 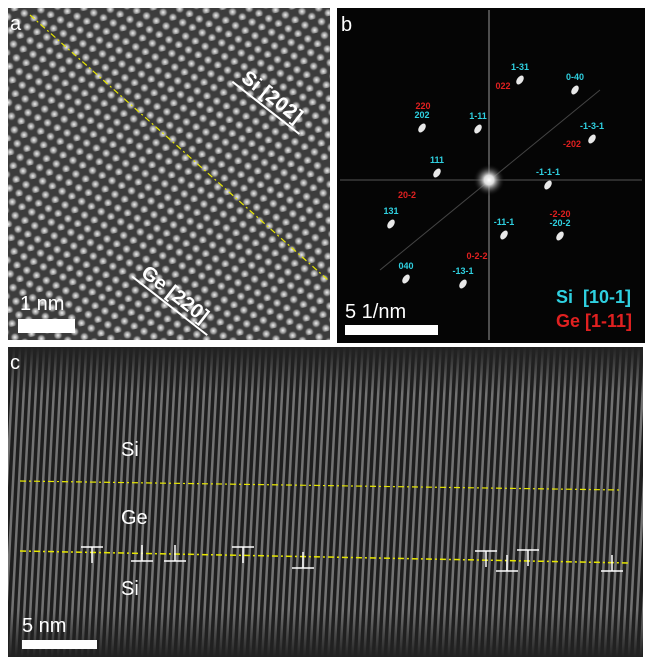 I want to click on spot-label: 040, so click(x=405, y=266).